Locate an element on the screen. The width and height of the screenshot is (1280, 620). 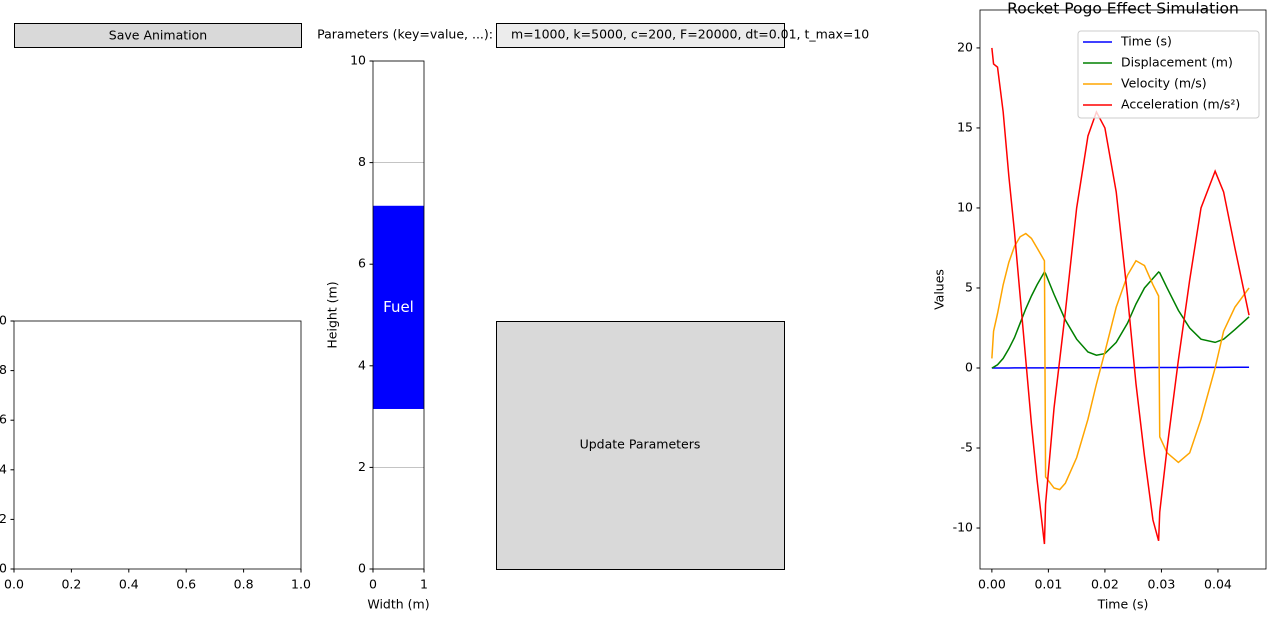
params-textbox is located at coordinates (640, 35).